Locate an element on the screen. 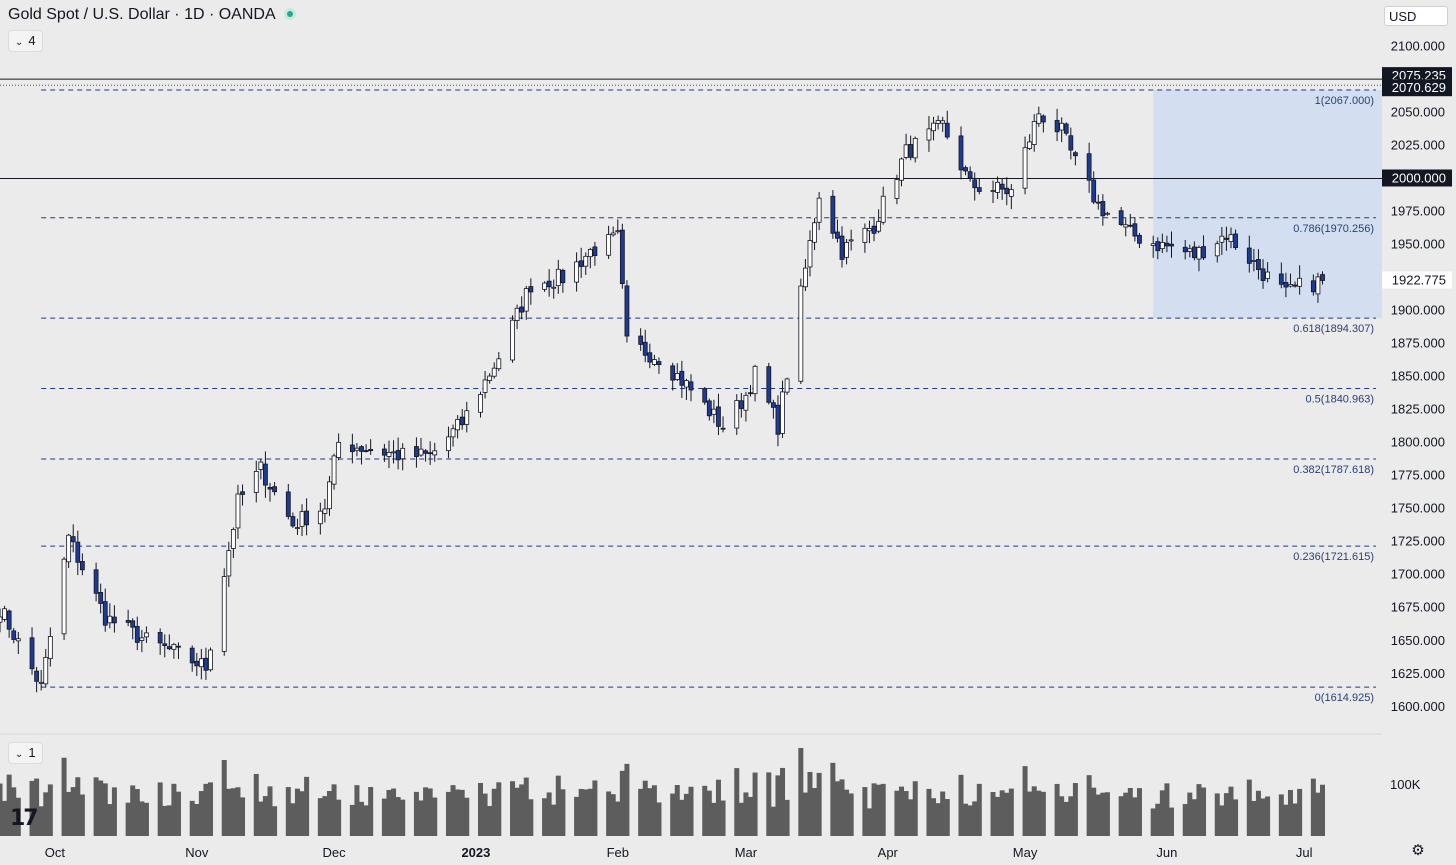 This screenshot has width=1456, height=865. gear-icon: ⚙ is located at coordinates (1418, 850).